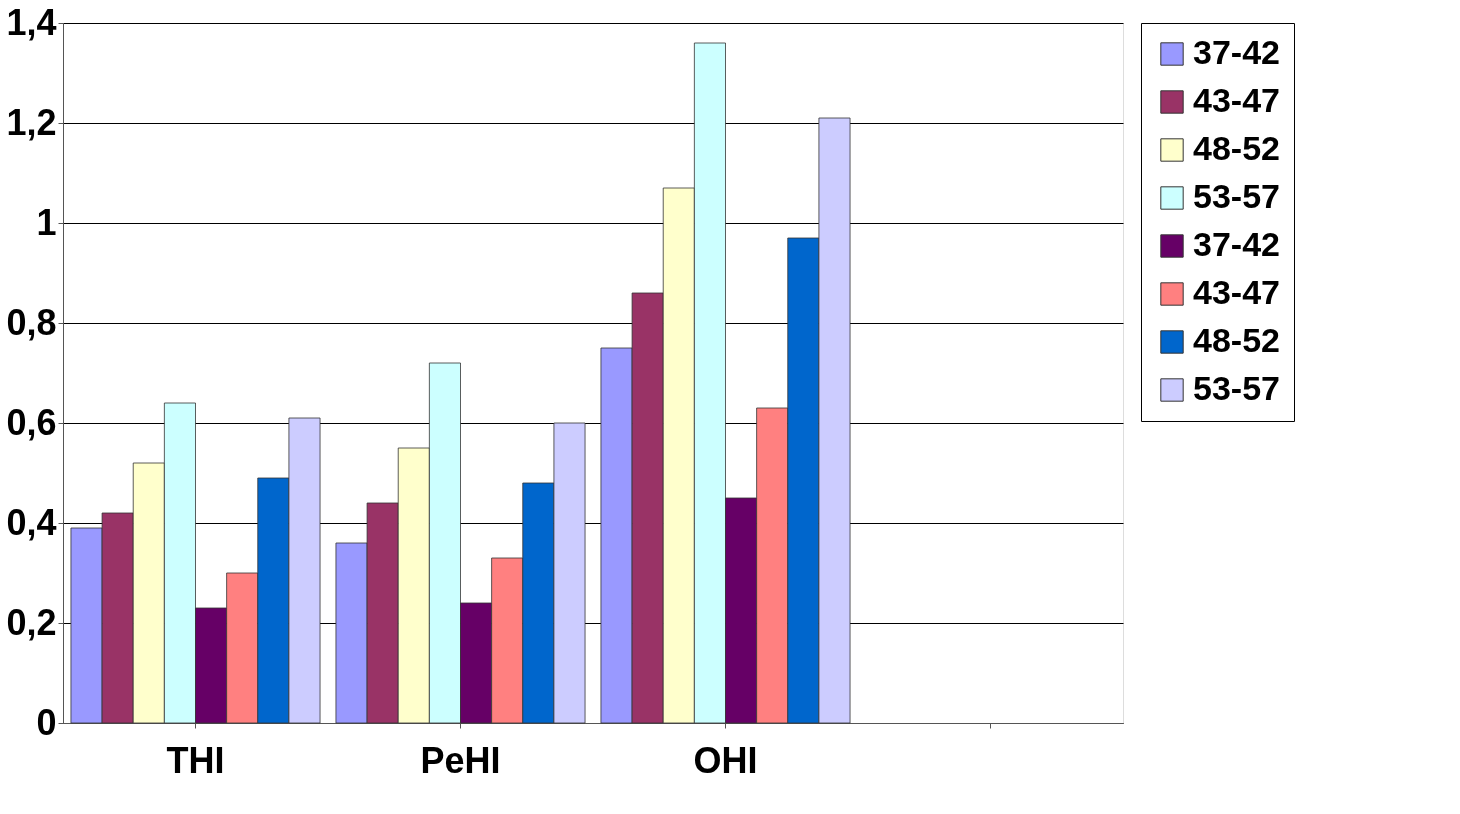 Image resolution: width=1460 pixels, height=814 pixels. What do you see at coordinates (31, 322) in the screenshot?
I see `y-tick-label: 0,8` at bounding box center [31, 322].